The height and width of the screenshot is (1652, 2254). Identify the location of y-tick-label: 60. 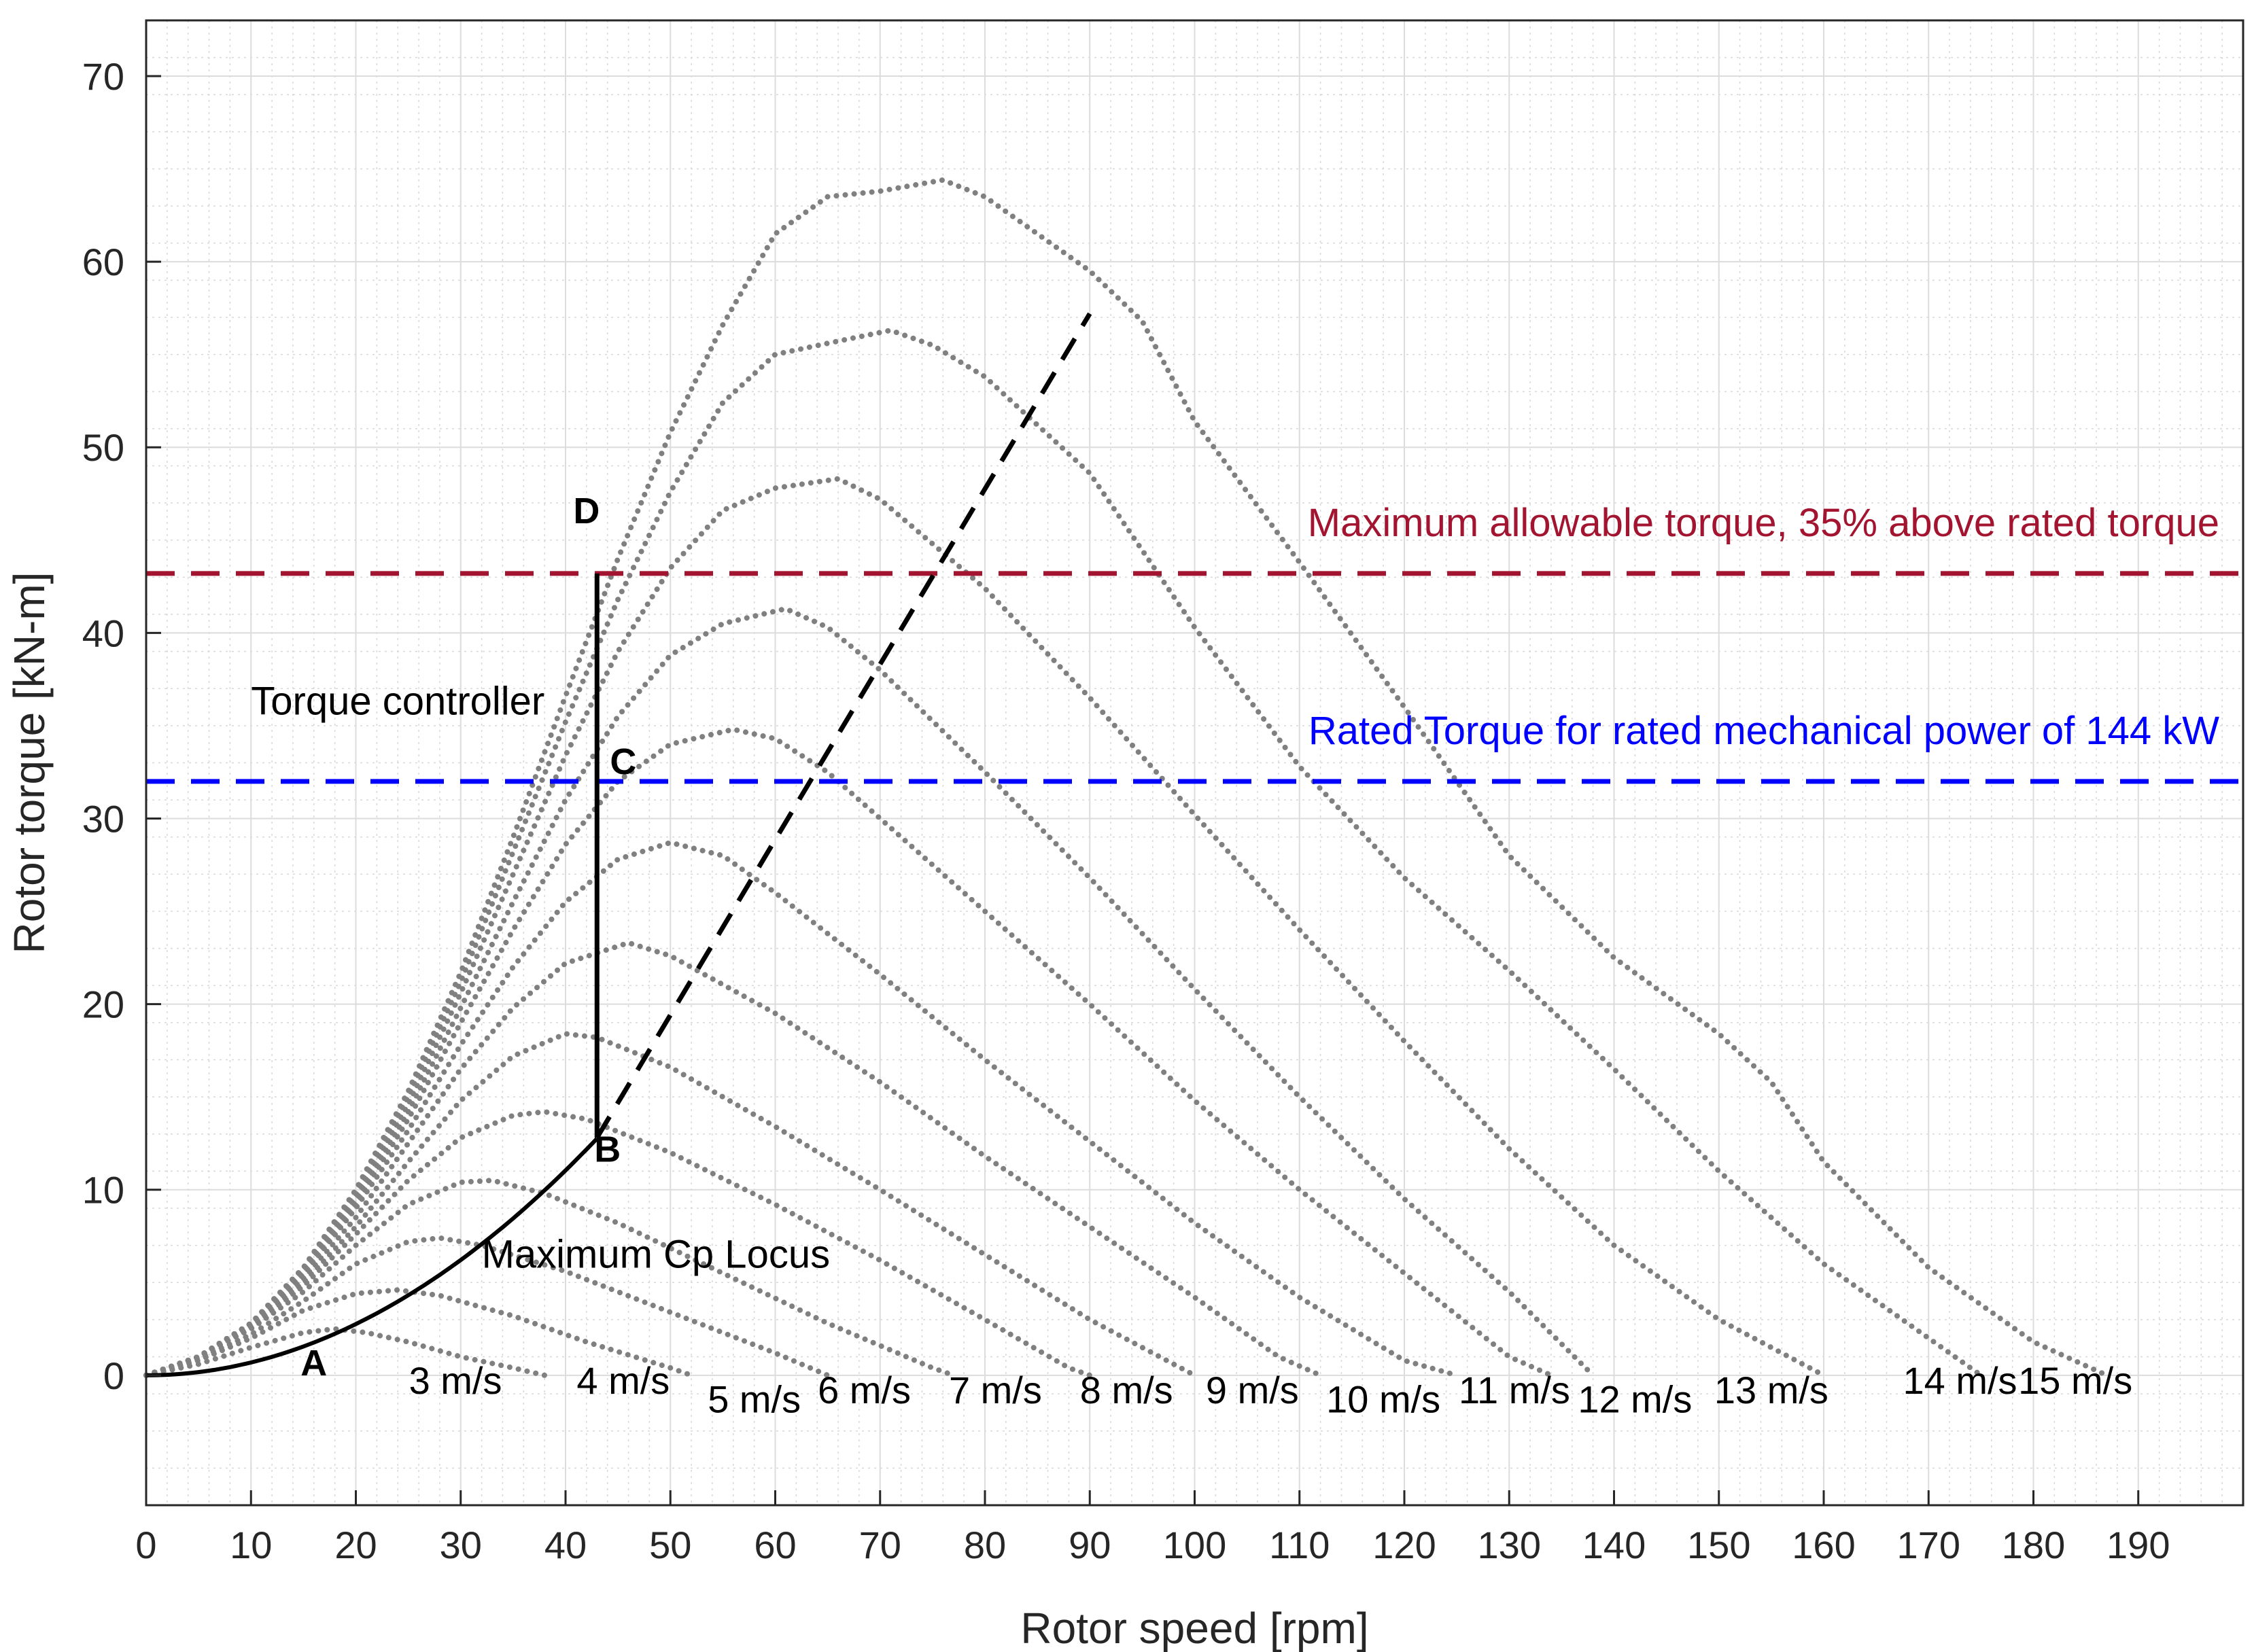
(103, 262).